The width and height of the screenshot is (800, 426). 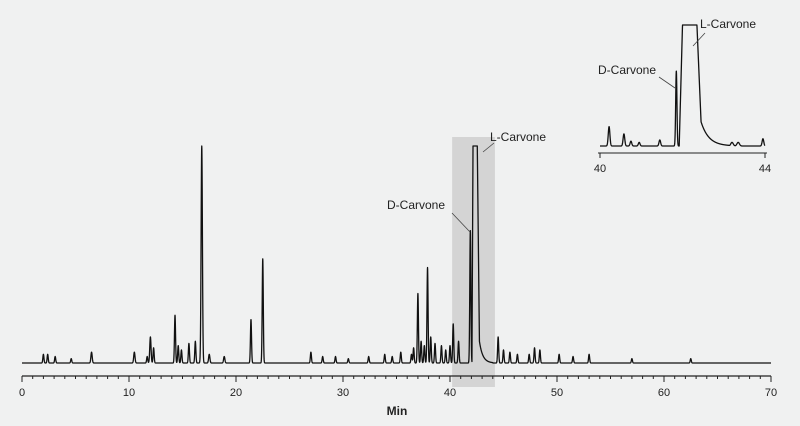 I want to click on x-tick-label: 70, so click(x=771, y=393).